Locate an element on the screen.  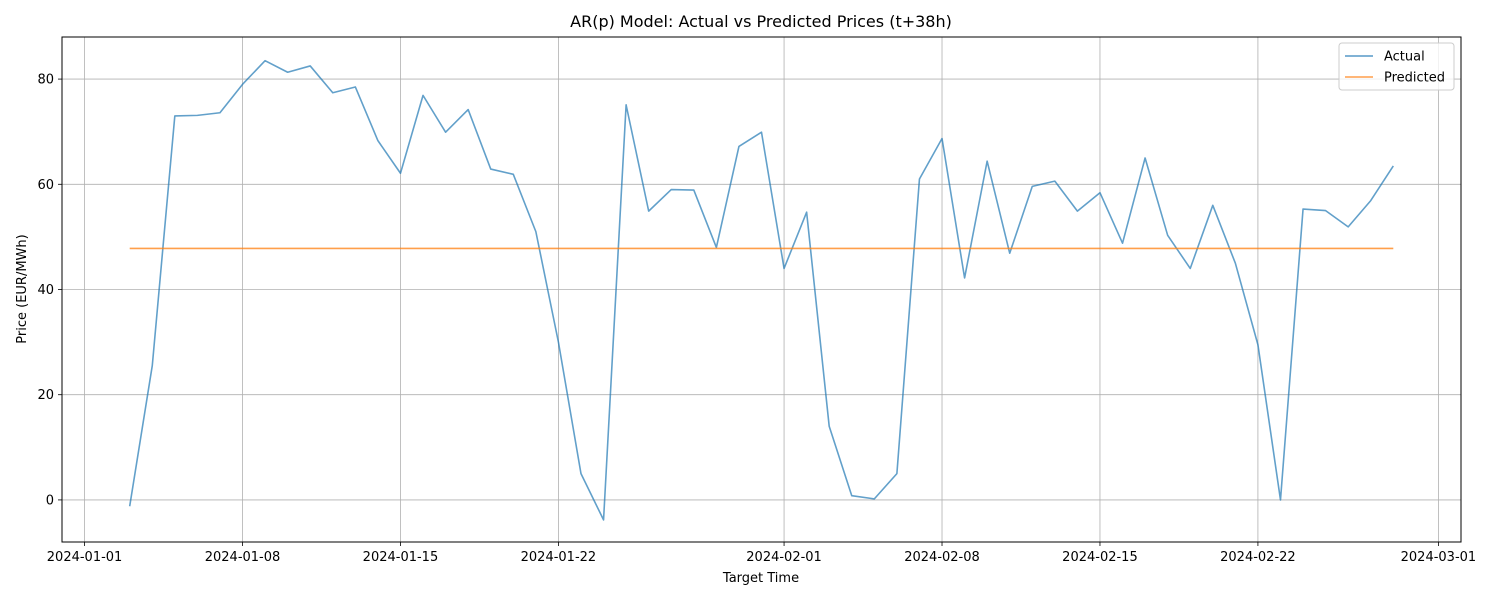
y-axis-label: Price (EUR/MWh) is located at coordinates (22, 288).